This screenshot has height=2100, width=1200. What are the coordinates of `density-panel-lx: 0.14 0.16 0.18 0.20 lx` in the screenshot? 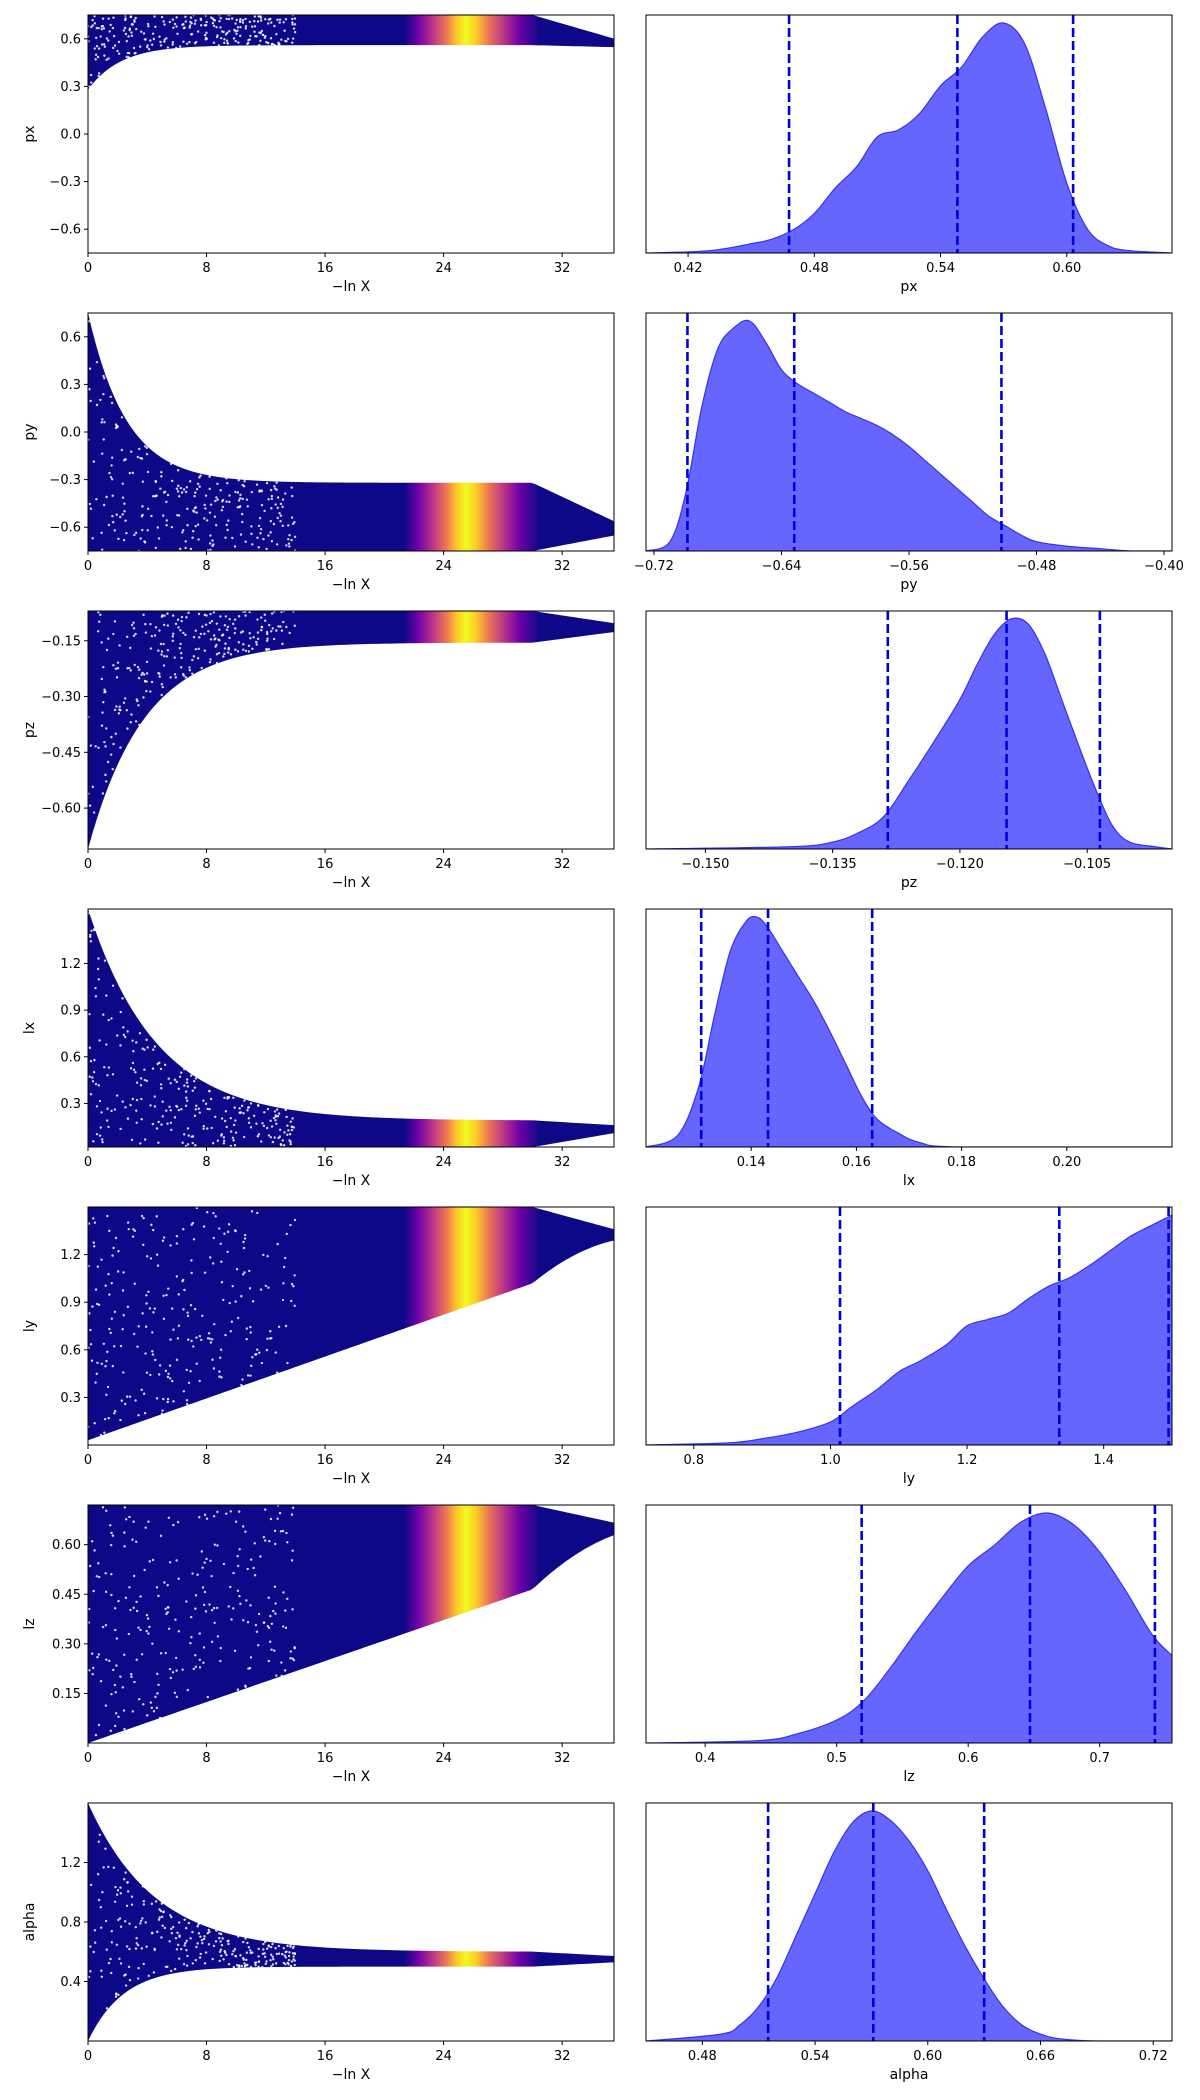 It's located at (909, 1048).